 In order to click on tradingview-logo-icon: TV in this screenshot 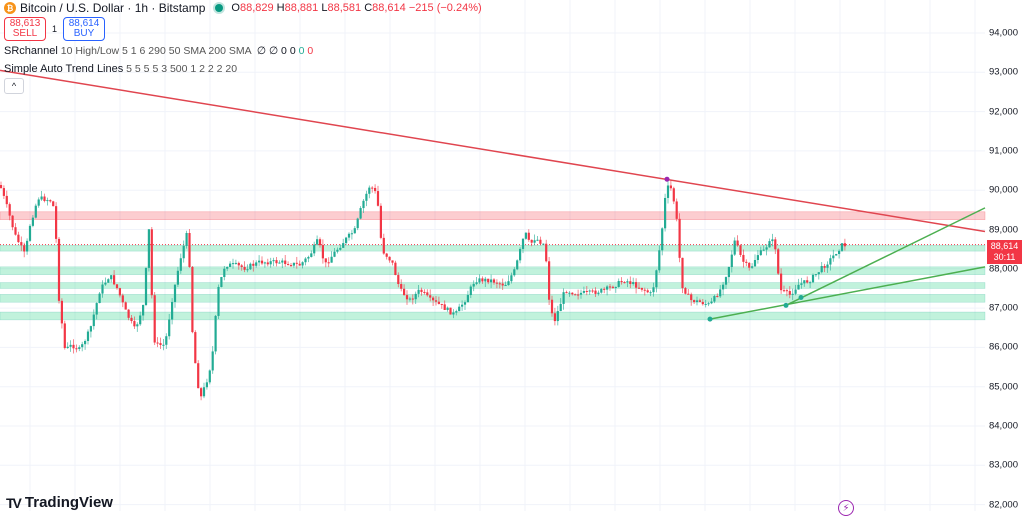, I will do `click(14, 502)`.